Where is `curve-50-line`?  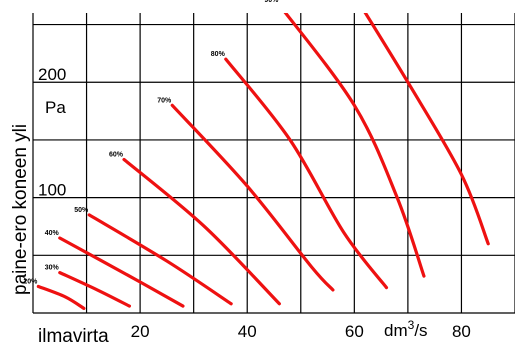 curve-50-line is located at coordinates (160, 259).